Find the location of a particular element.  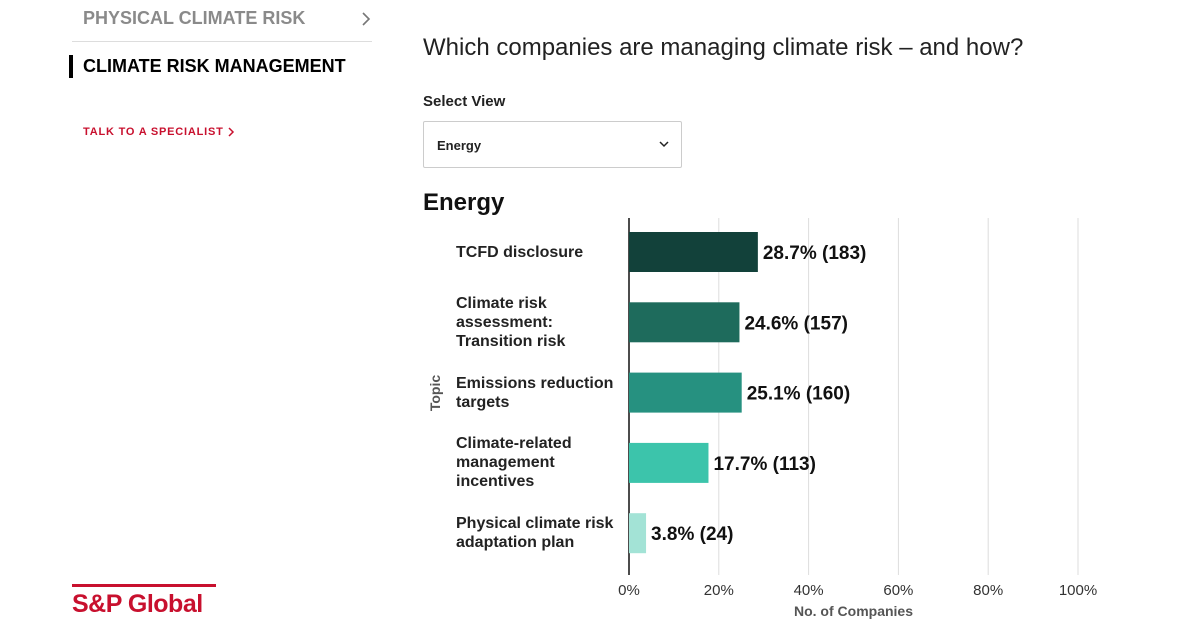

divider is located at coordinates (222, 41).